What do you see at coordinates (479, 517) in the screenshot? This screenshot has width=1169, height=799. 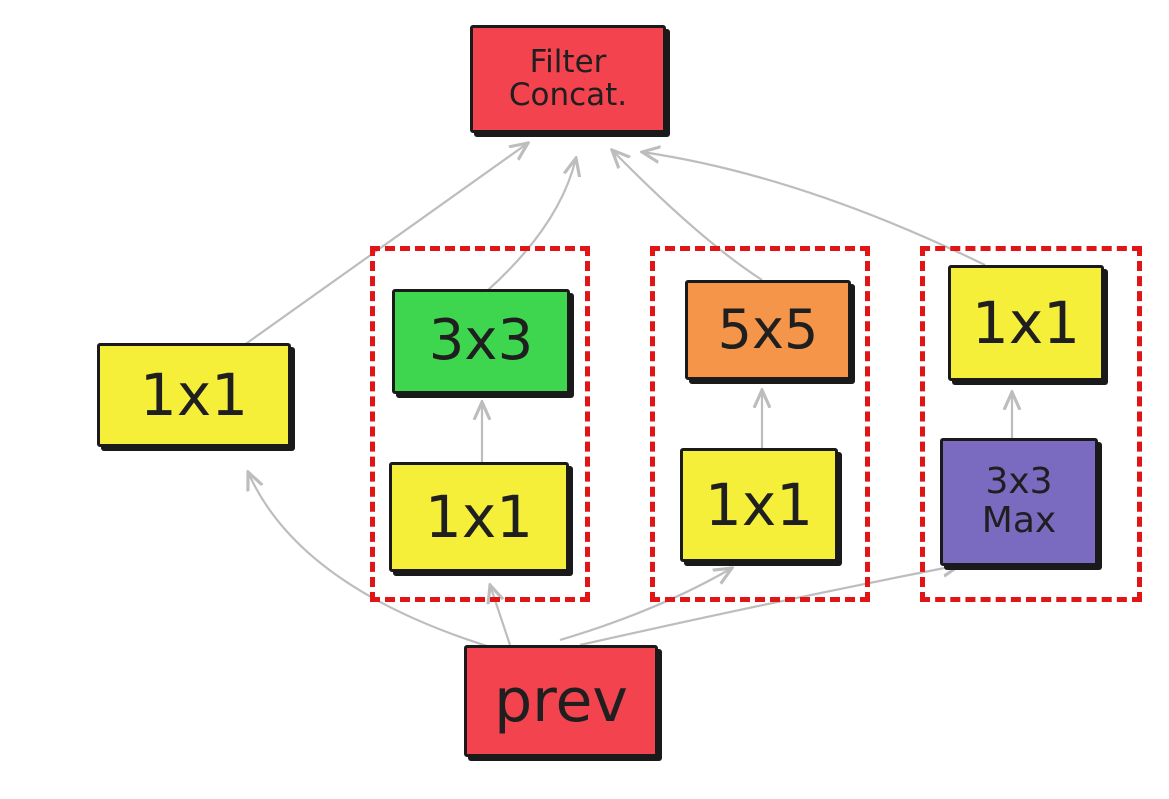 I see `branch2-1x1-node: 1x1` at bounding box center [479, 517].